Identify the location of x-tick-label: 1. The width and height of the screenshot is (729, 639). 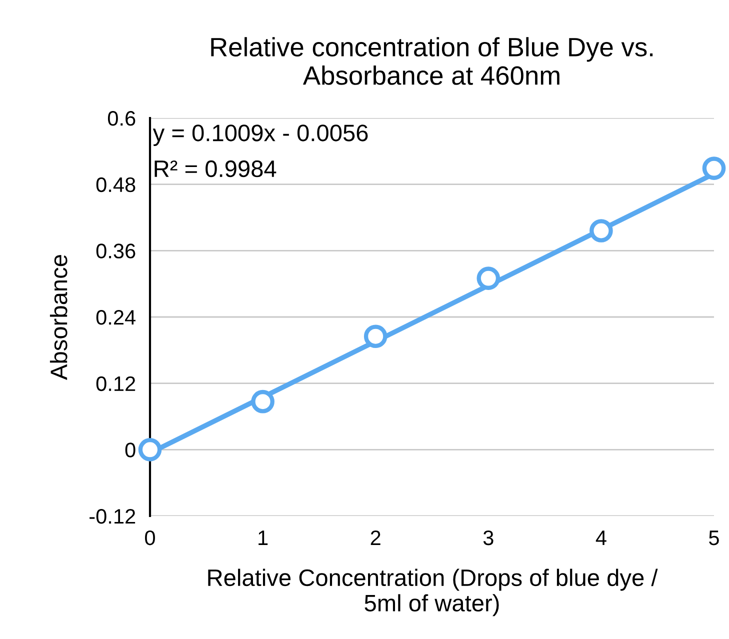
(263, 537).